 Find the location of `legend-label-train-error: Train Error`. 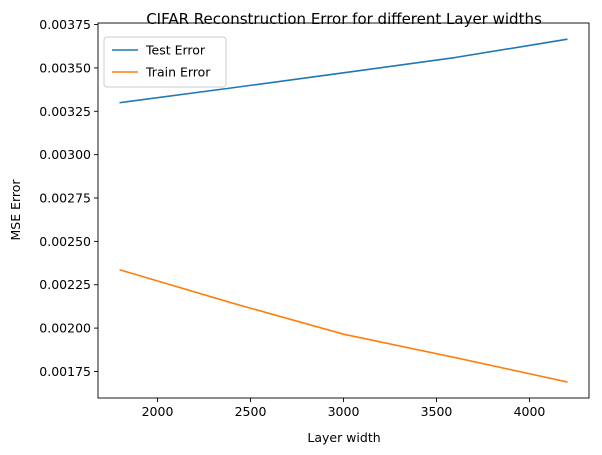

legend-label-train-error: Train Error is located at coordinates (178, 72).